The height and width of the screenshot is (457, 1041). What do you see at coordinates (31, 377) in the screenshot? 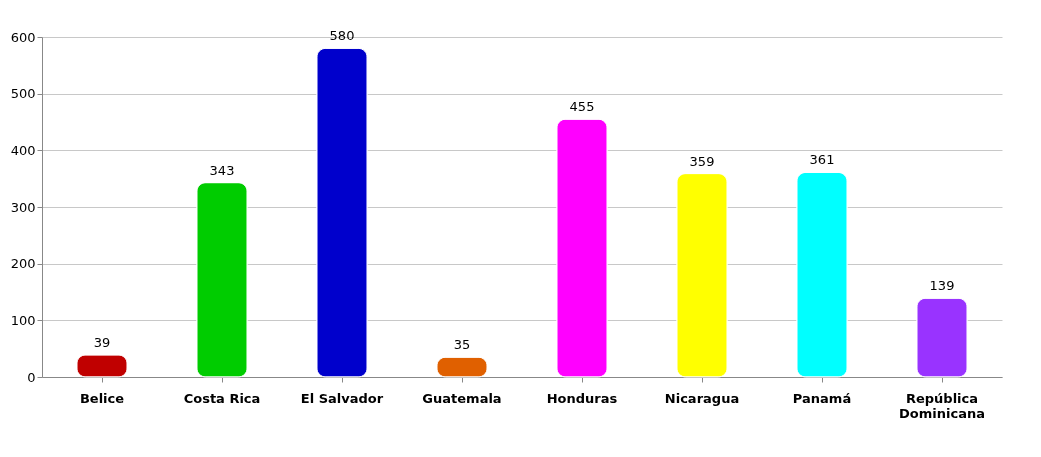
I see `y-tick-label: 0` at bounding box center [31, 377].